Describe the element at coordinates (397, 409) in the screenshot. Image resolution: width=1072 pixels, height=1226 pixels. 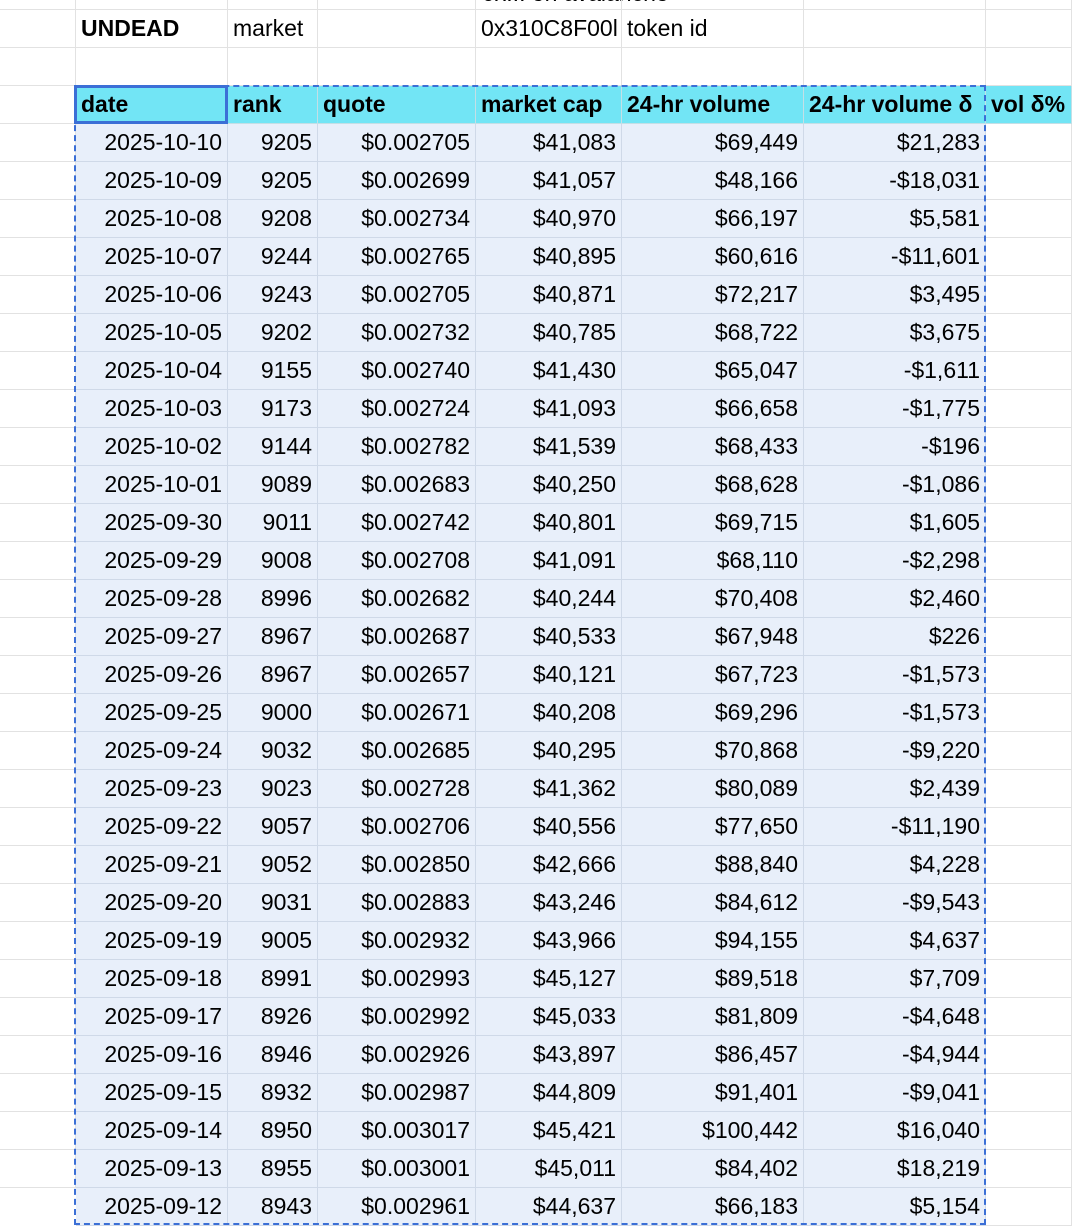
I see `cell-quote: $0.002724` at that location.